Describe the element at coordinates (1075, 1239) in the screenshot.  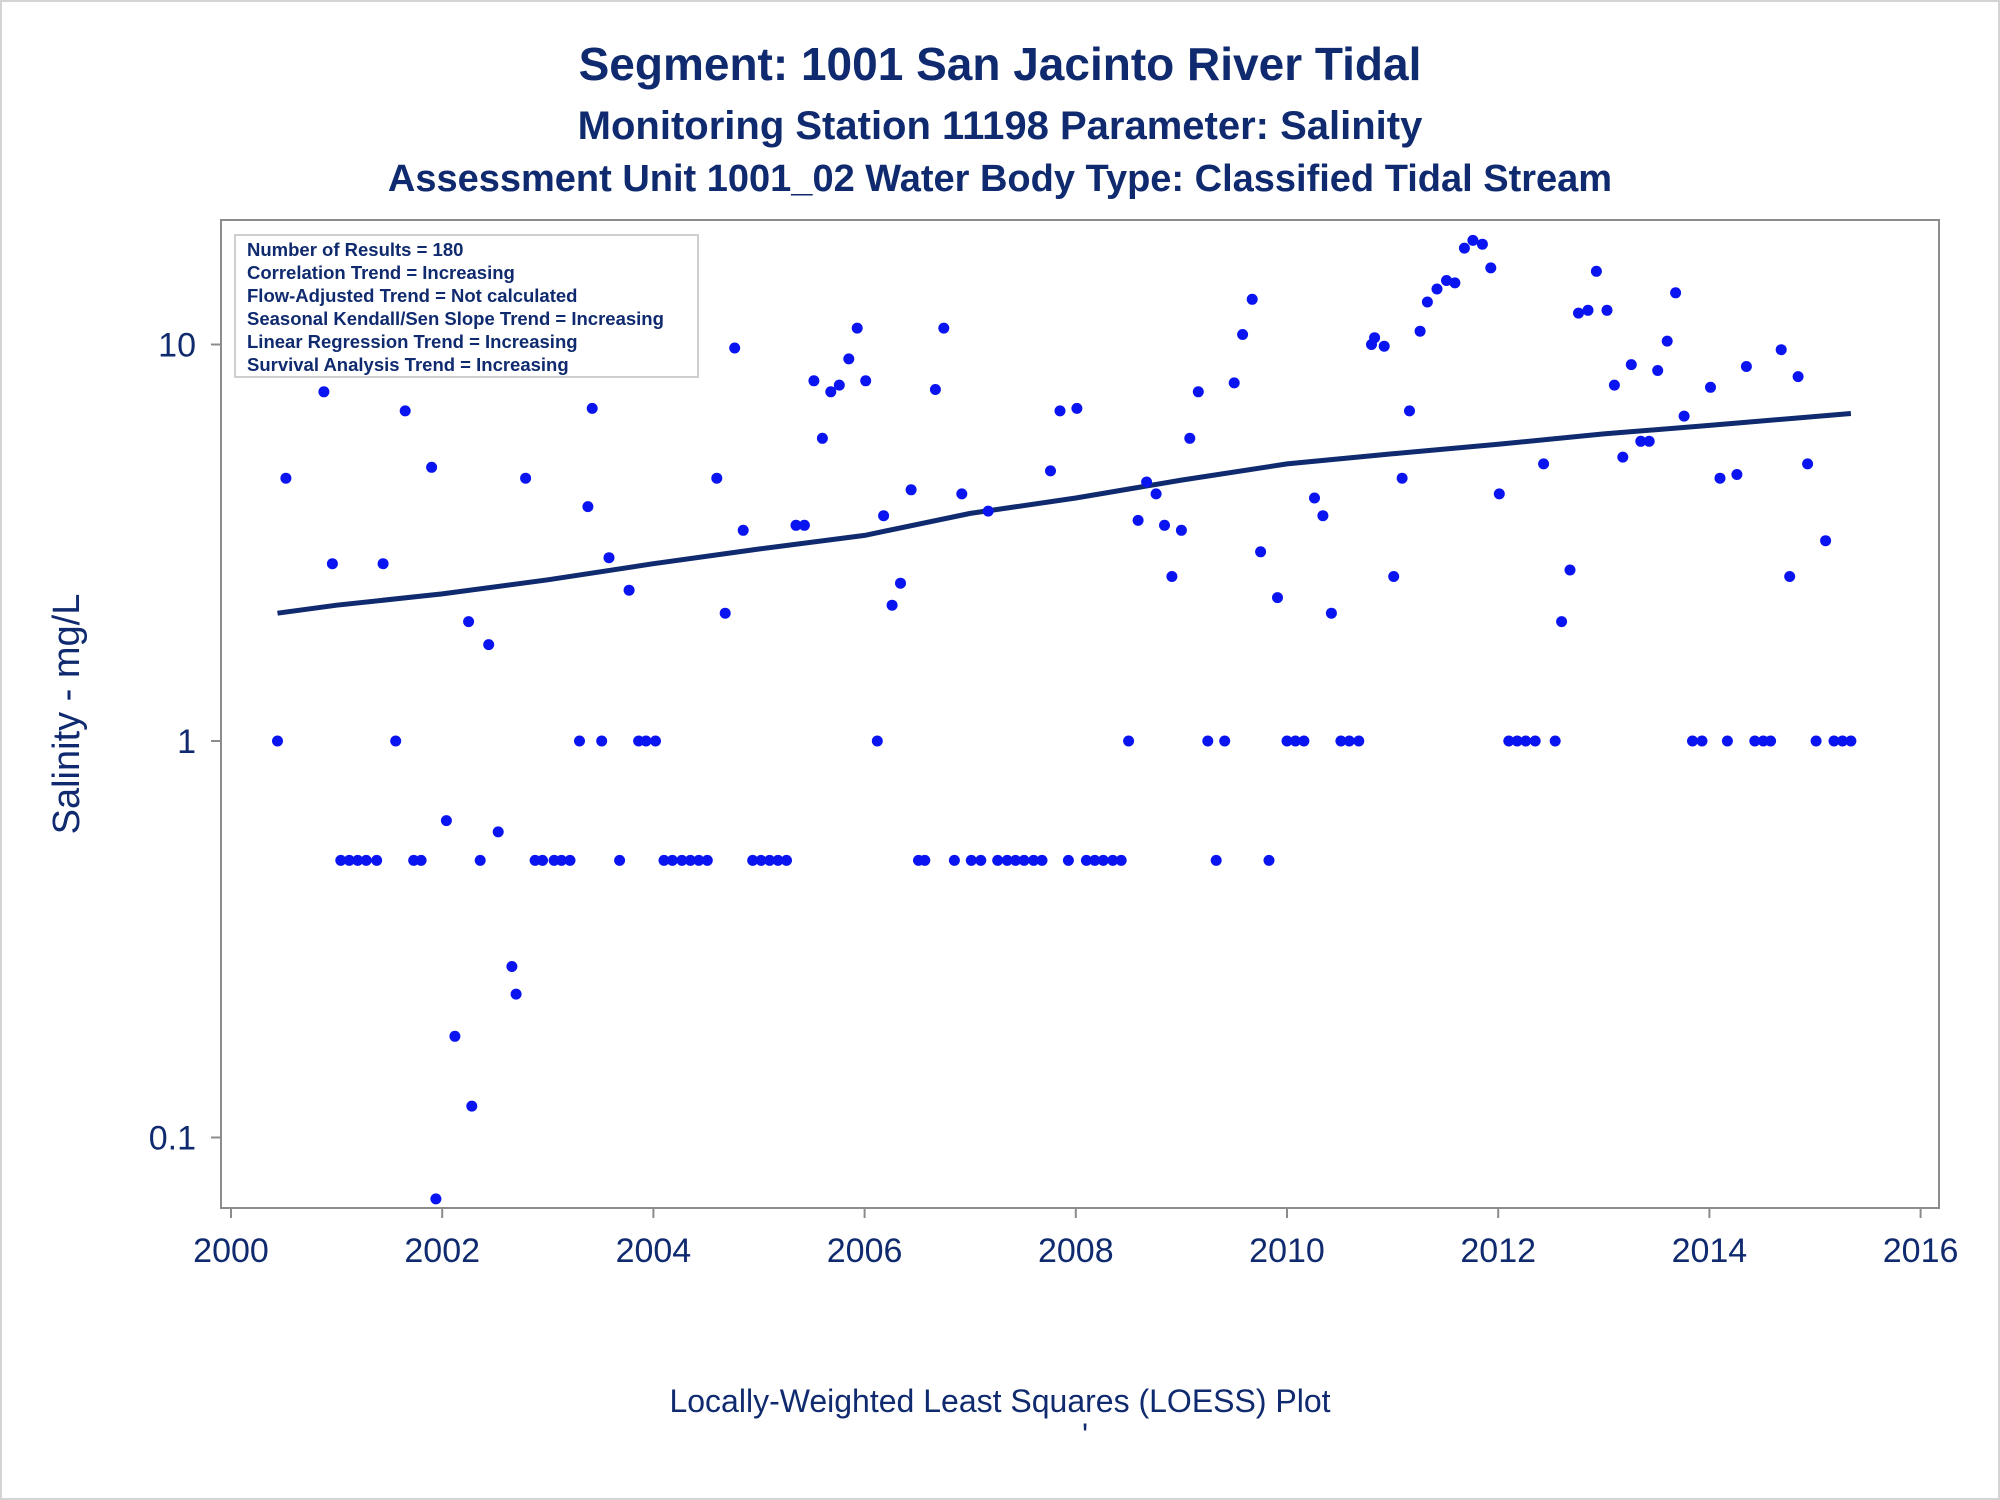
I see `x-axis: 2000 2002 2004 2006 2008 2010 2012 2014 2016` at that location.